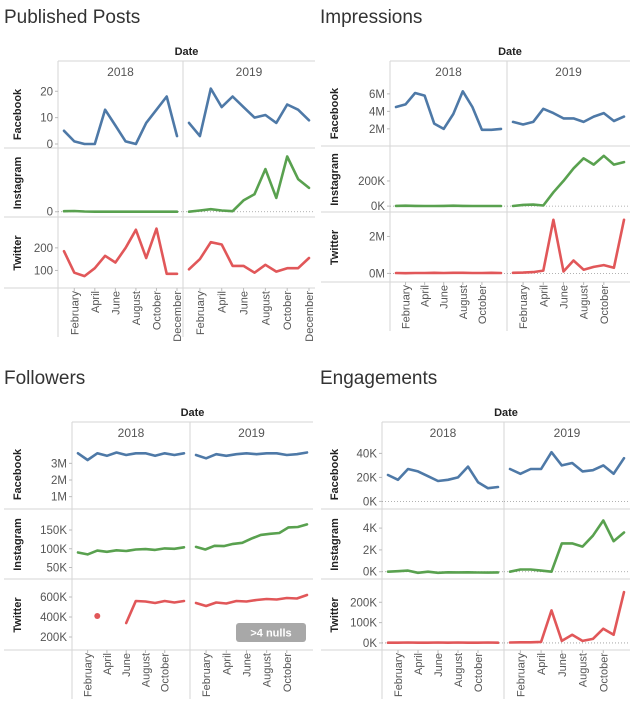 The image size is (633, 719). What do you see at coordinates (97, 616) in the screenshot?
I see `data-point-twitter-2018` at bounding box center [97, 616].